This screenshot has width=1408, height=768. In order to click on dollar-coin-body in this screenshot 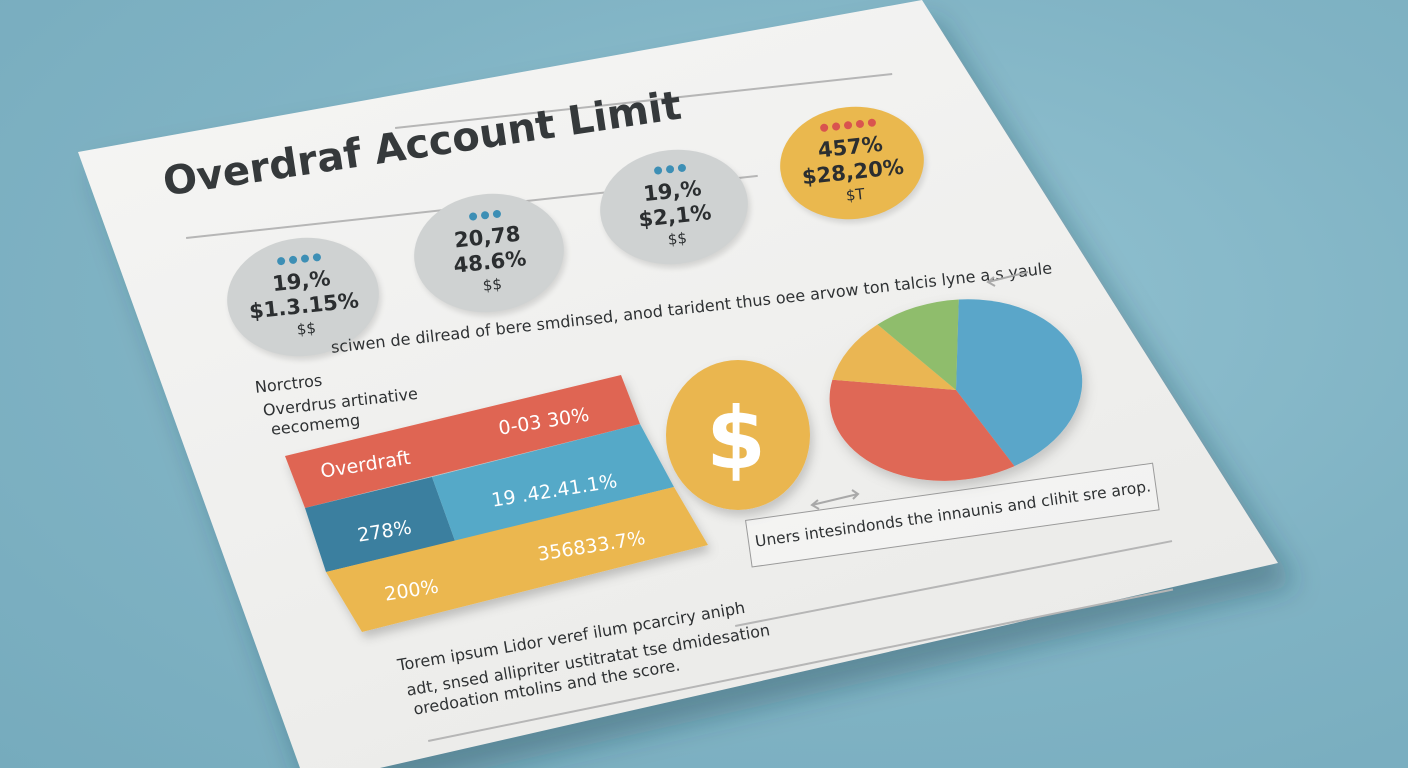, I will do `click(738, 435)`.